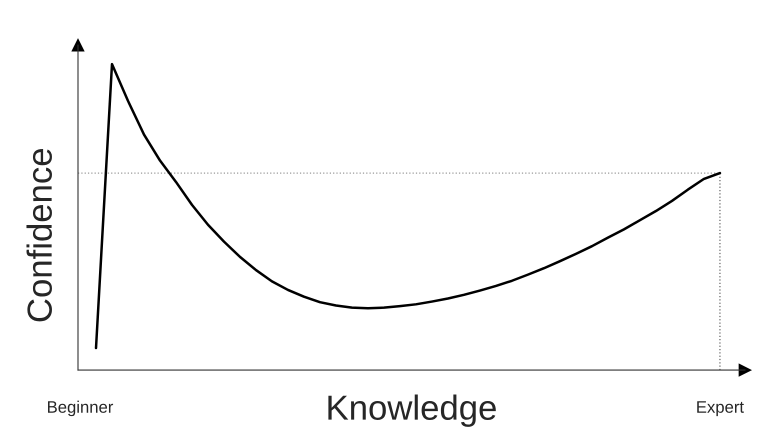  Describe the element at coordinates (412, 410) in the screenshot. I see `x-axis-title: Knowledge` at that location.